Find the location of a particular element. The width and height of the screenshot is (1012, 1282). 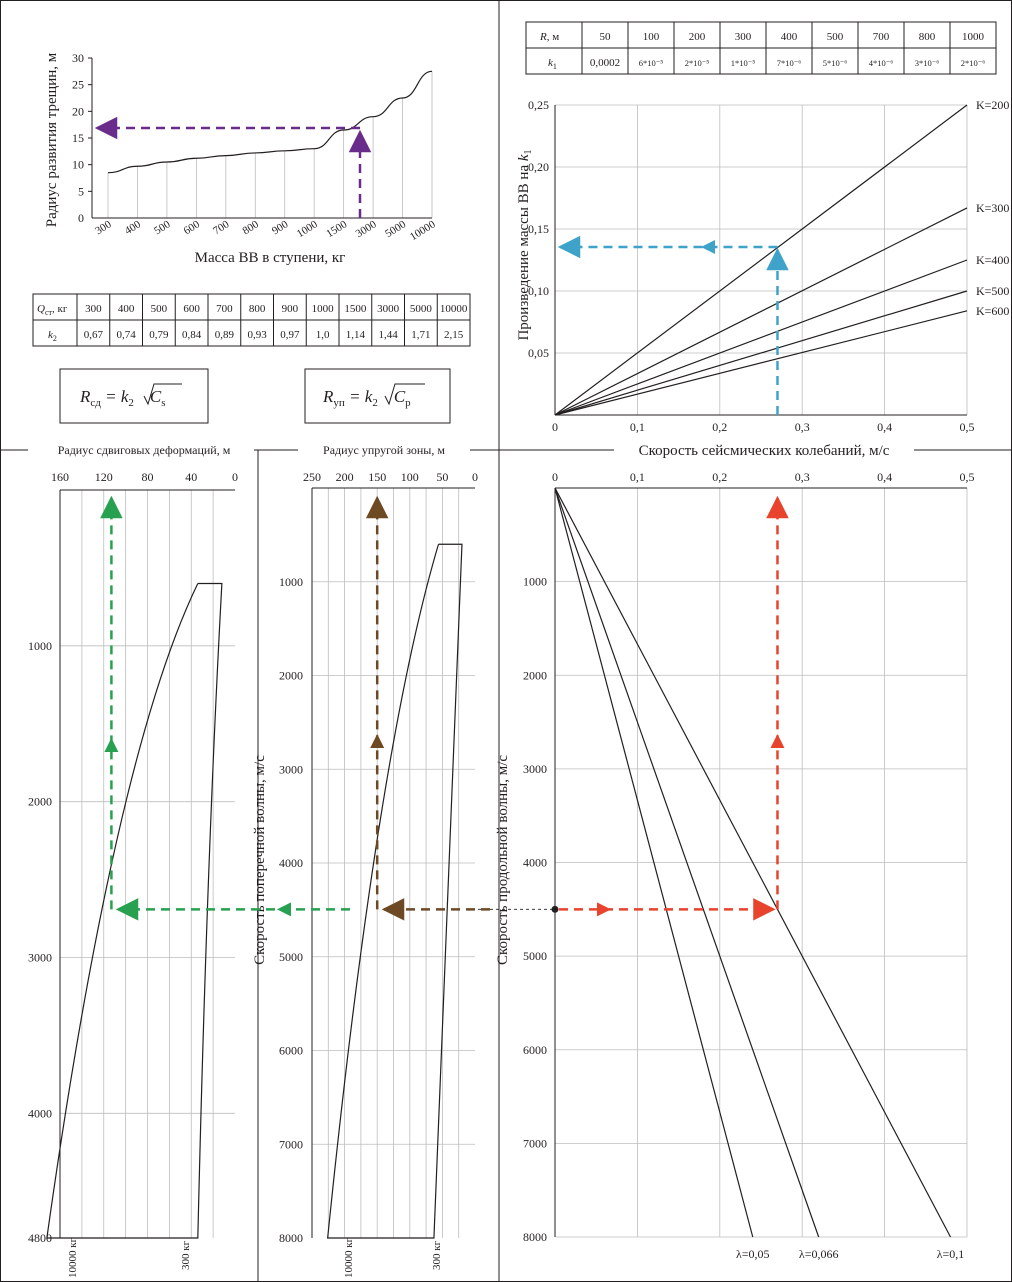

pwave-chart-ytick: 2000 is located at coordinates (535, 675).